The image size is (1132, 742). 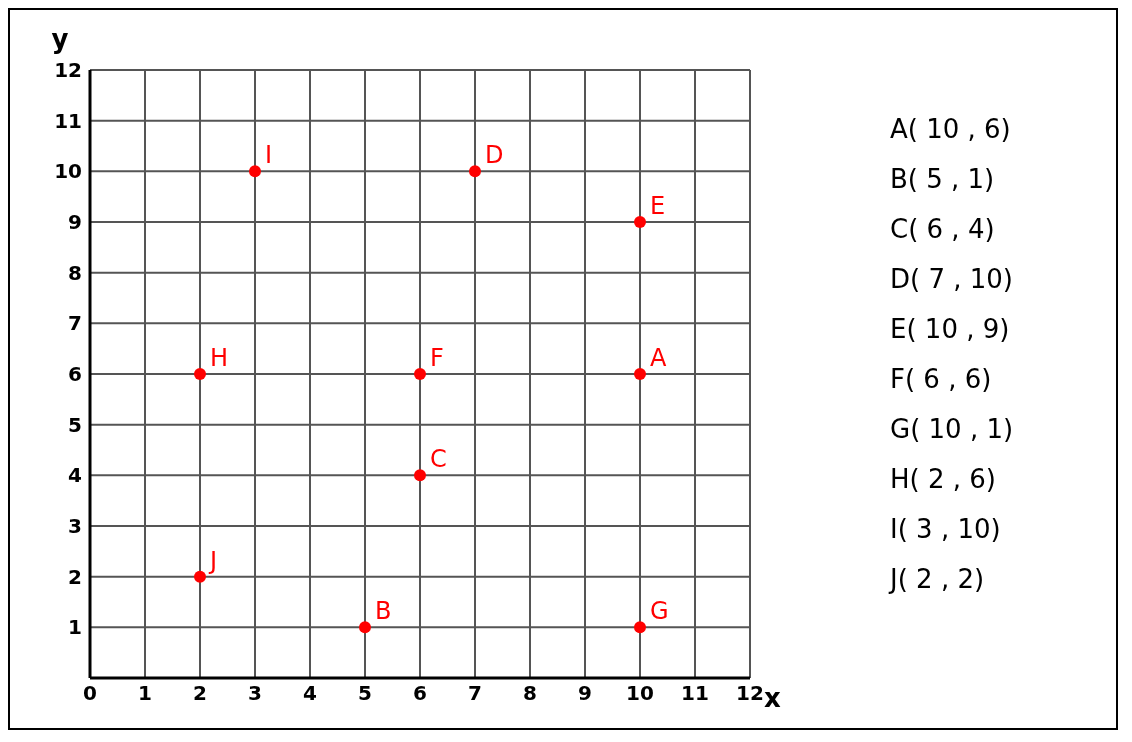 I want to click on y-tick-label: 12, so click(x=68, y=70).